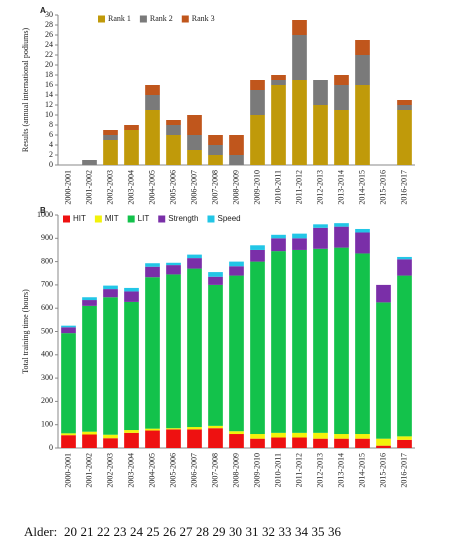 This screenshot has height=554, width=460. What do you see at coordinates (301, 531) in the screenshot?
I see `age-label: 34` at bounding box center [301, 531].